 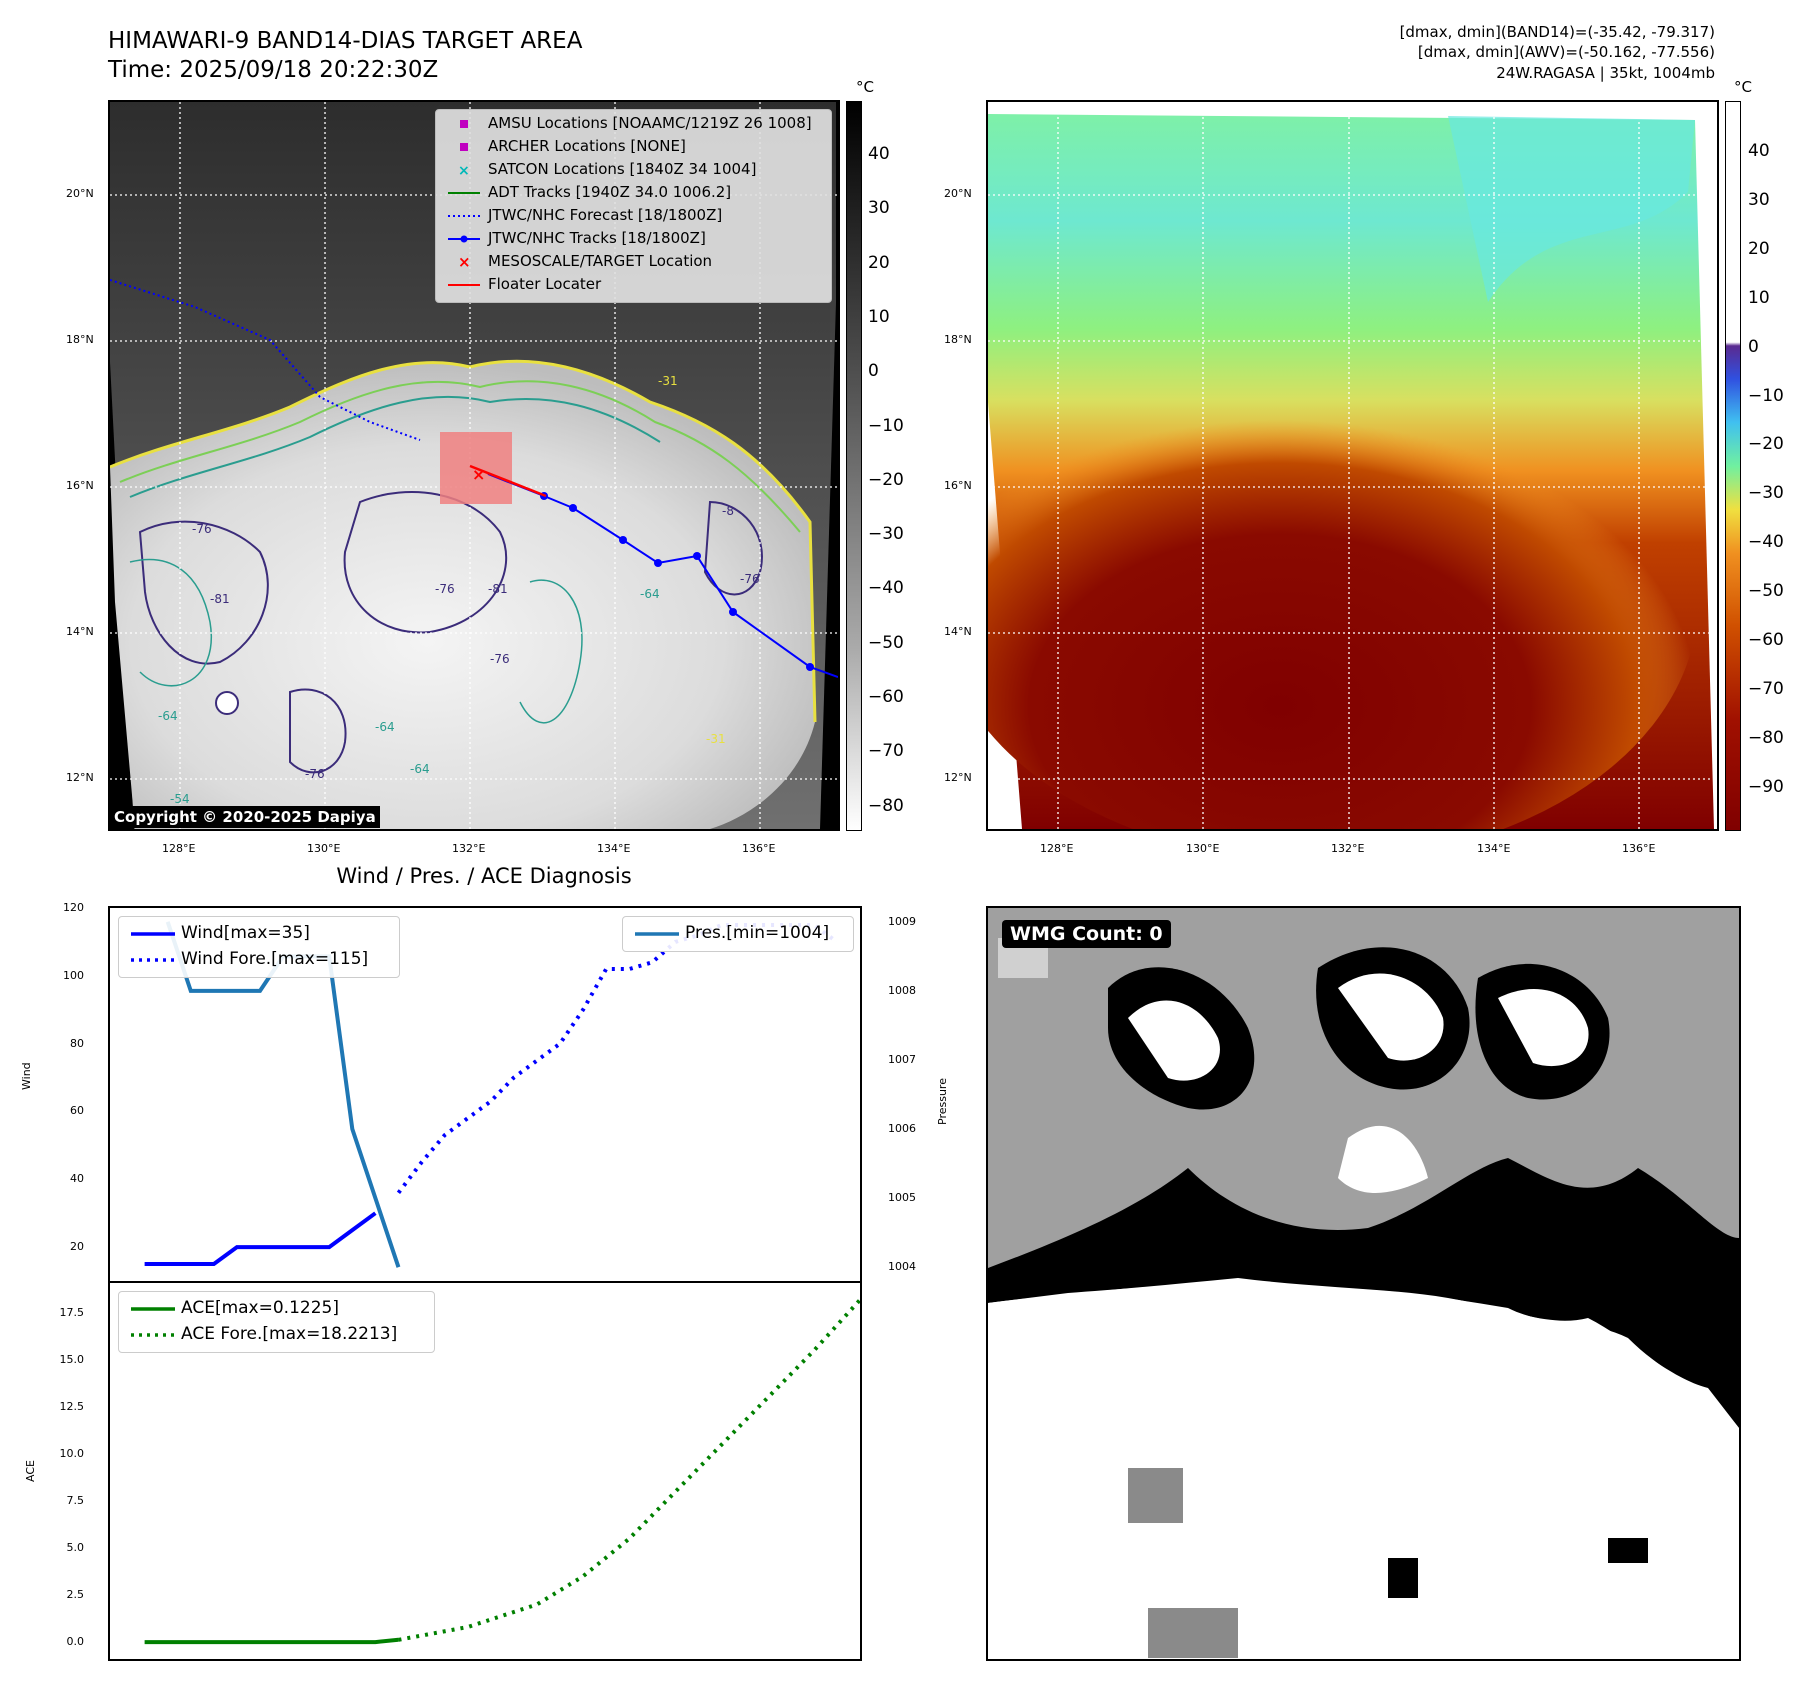 What do you see at coordinates (26, 1076) in the screenshot?
I see `wind-axis-label: Wind` at bounding box center [26, 1076].